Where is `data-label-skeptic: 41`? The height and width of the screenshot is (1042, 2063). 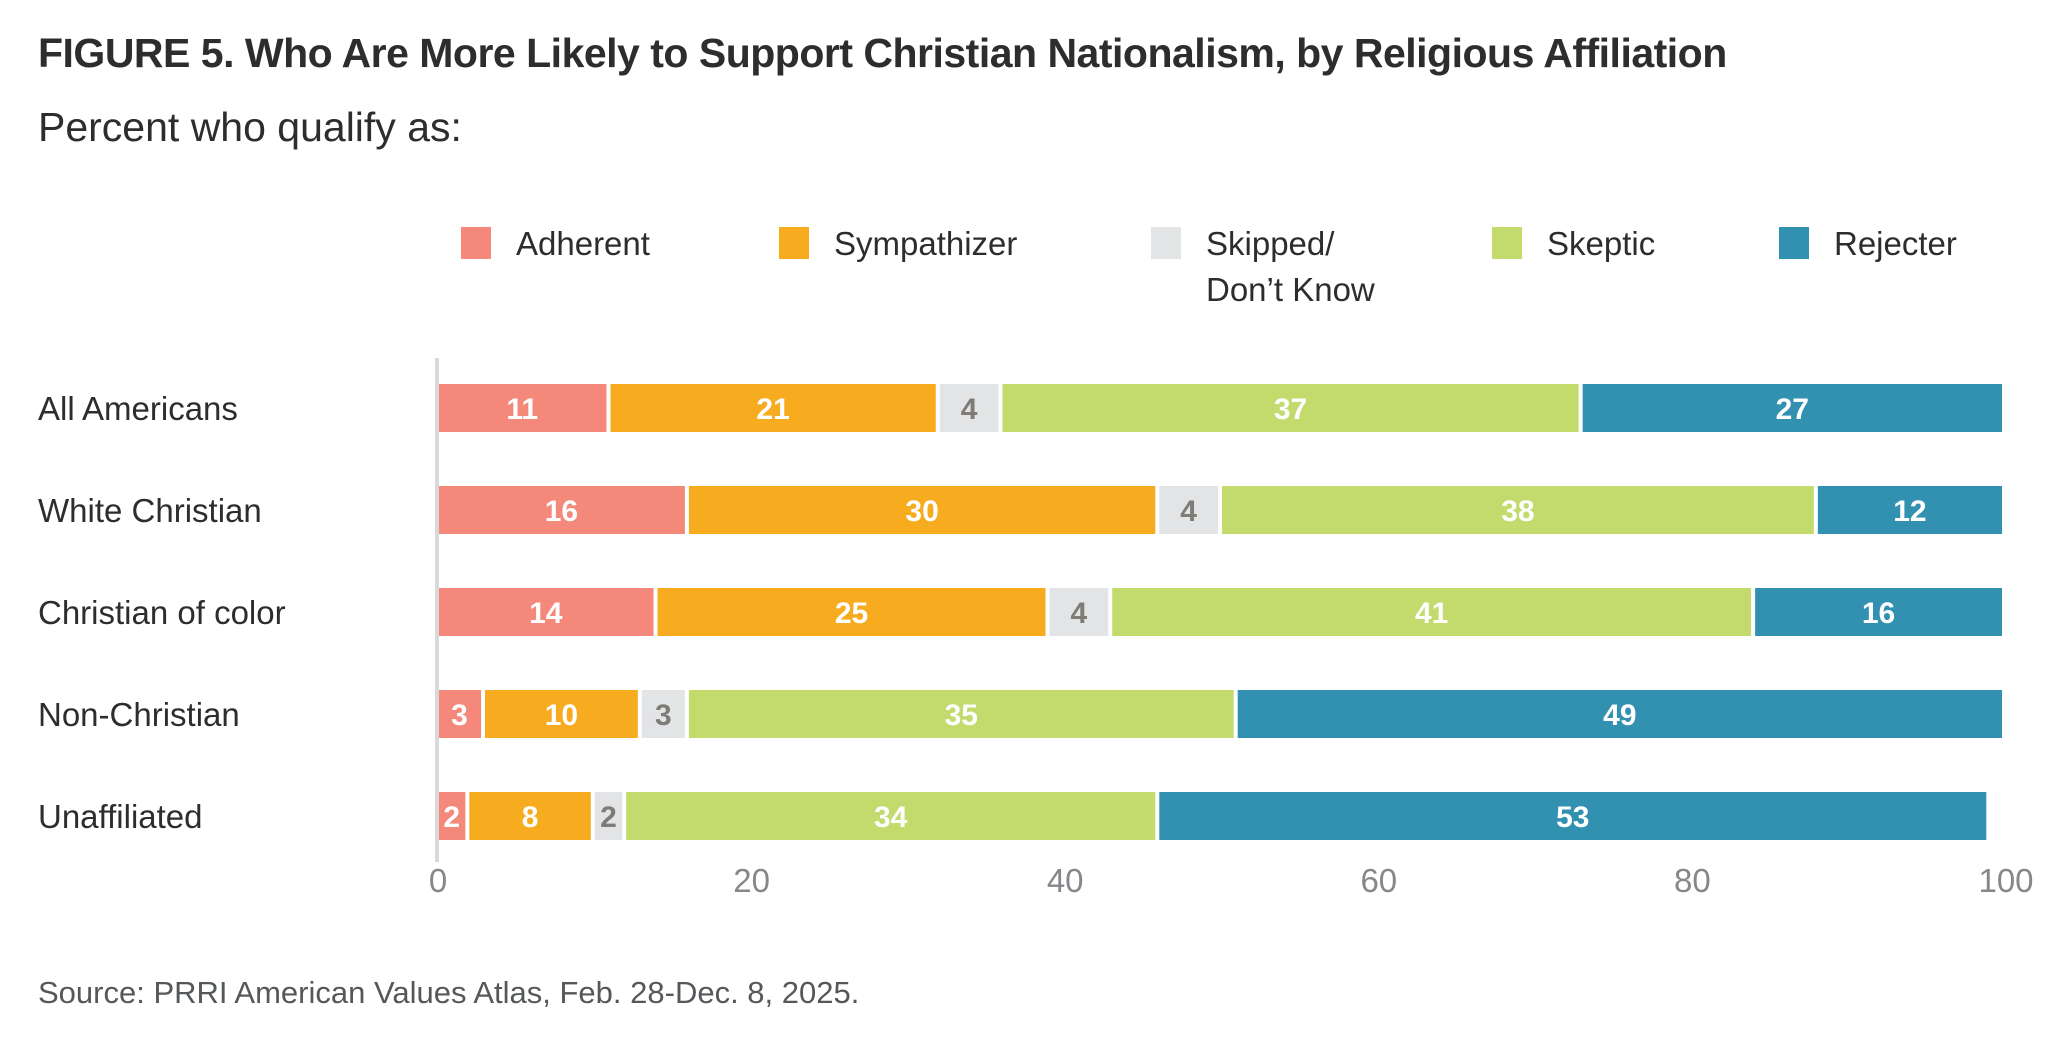
data-label-skeptic: 41 is located at coordinates (1431, 613).